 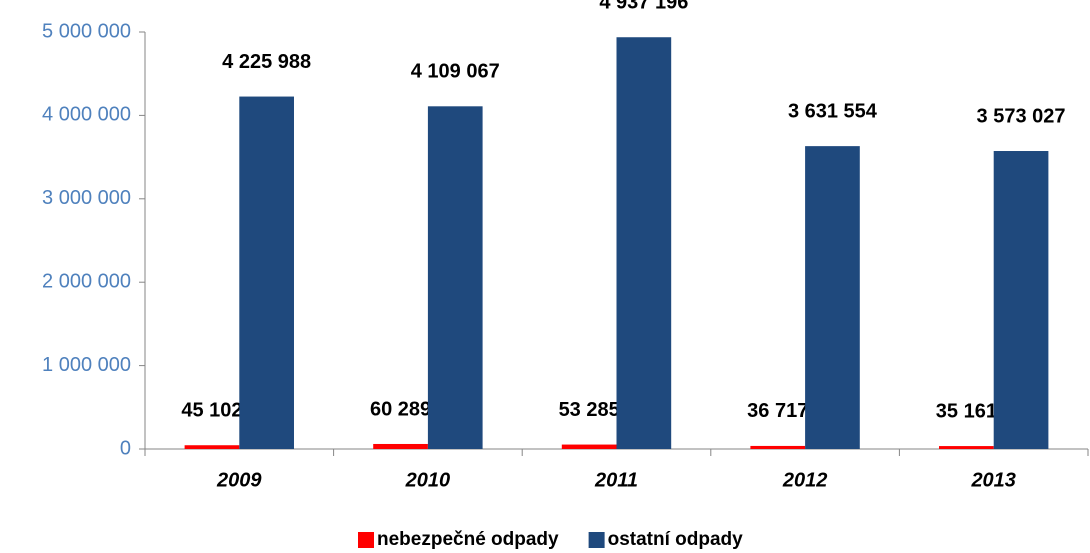 I want to click on x-tick-label: 2012, so click(x=805, y=480).